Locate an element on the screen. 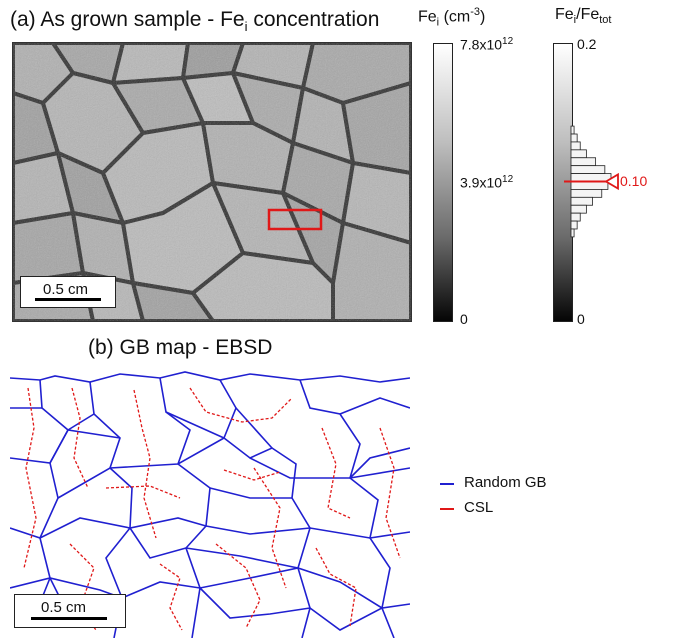  histogram-title-mid: /Fe is located at coordinates (588, 14).